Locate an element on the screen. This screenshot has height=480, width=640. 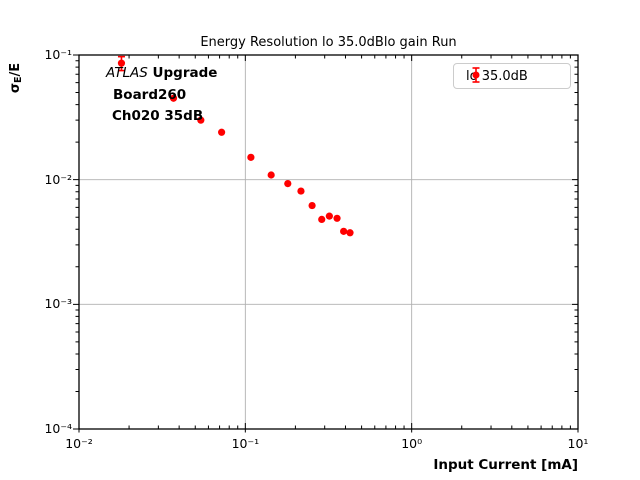
legend: lo 35.0dB is located at coordinates (512, 76).